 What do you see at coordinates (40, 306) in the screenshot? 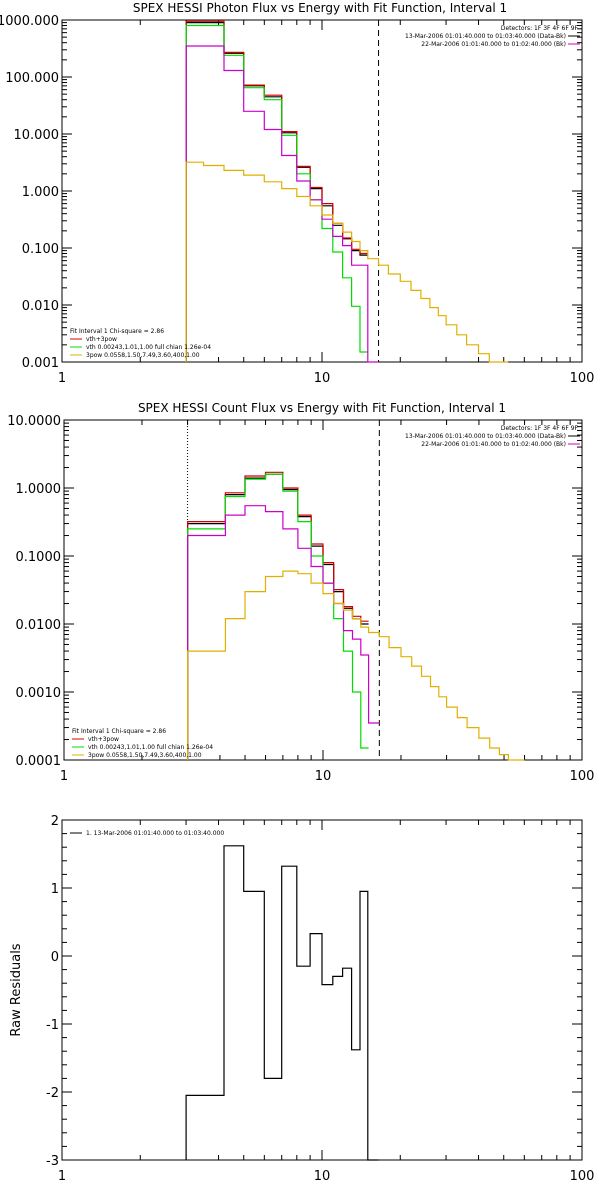
I see `y-tick-label: 0.010` at bounding box center [40, 306].